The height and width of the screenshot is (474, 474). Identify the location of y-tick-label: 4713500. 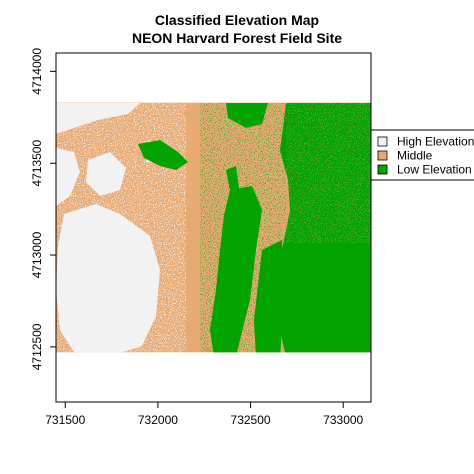
(37, 163).